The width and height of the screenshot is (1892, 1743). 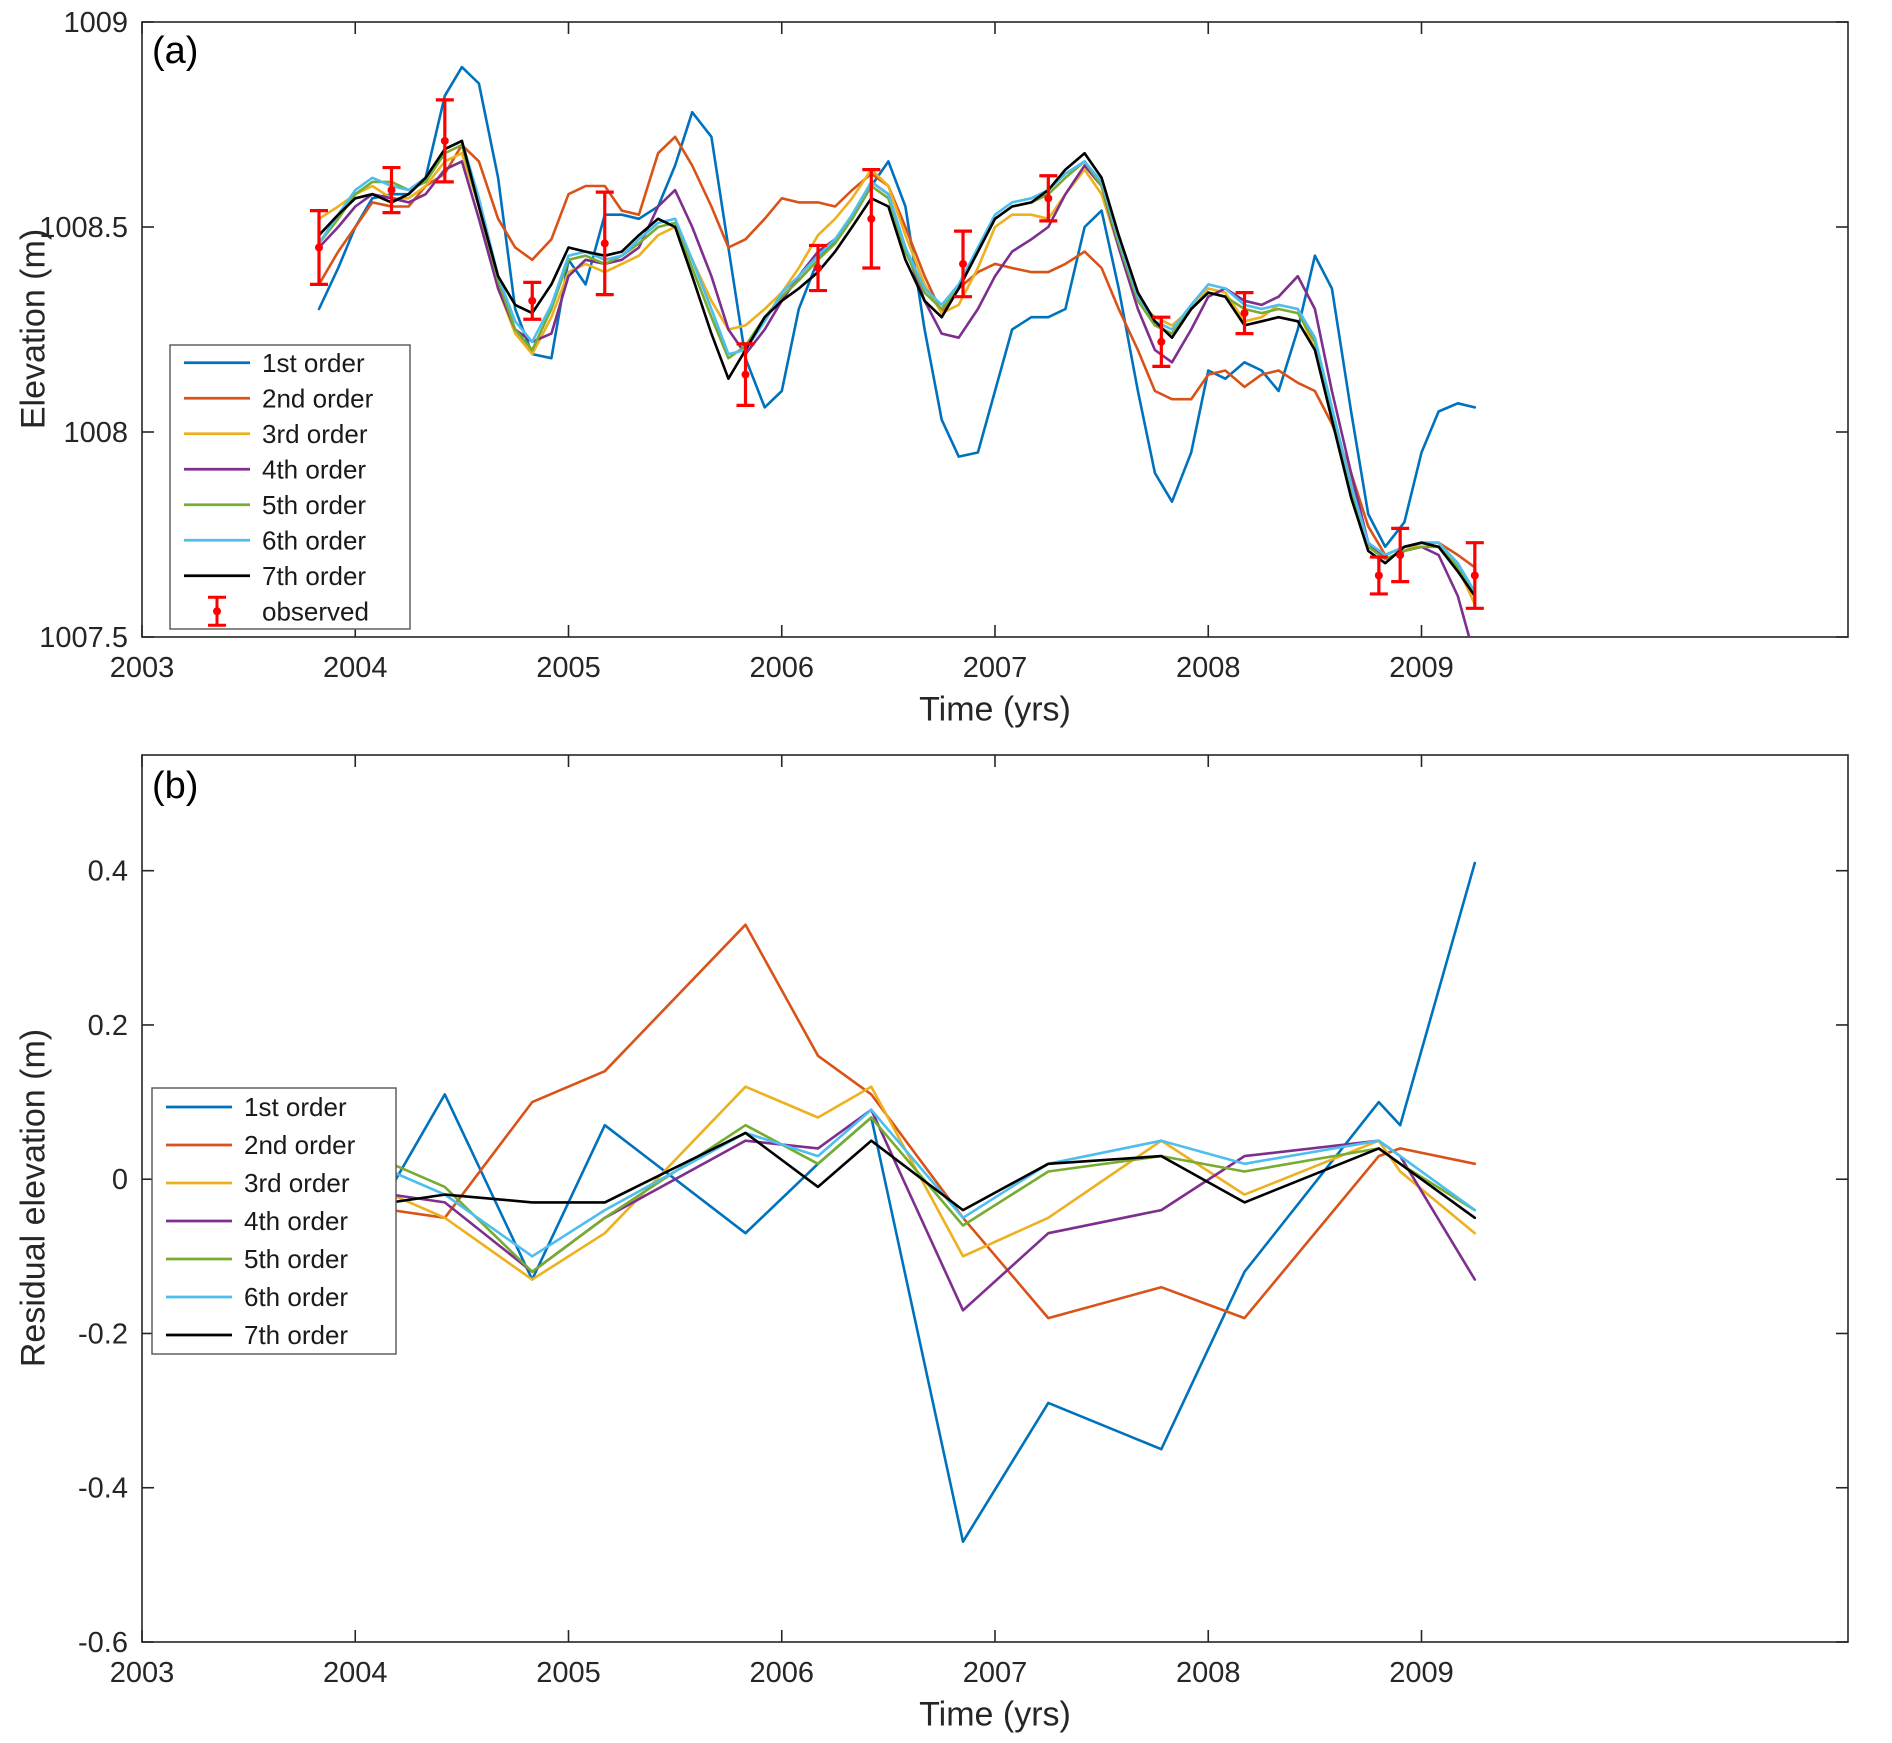 What do you see at coordinates (315, 611) in the screenshot?
I see `legend-entry-label: observed` at bounding box center [315, 611].